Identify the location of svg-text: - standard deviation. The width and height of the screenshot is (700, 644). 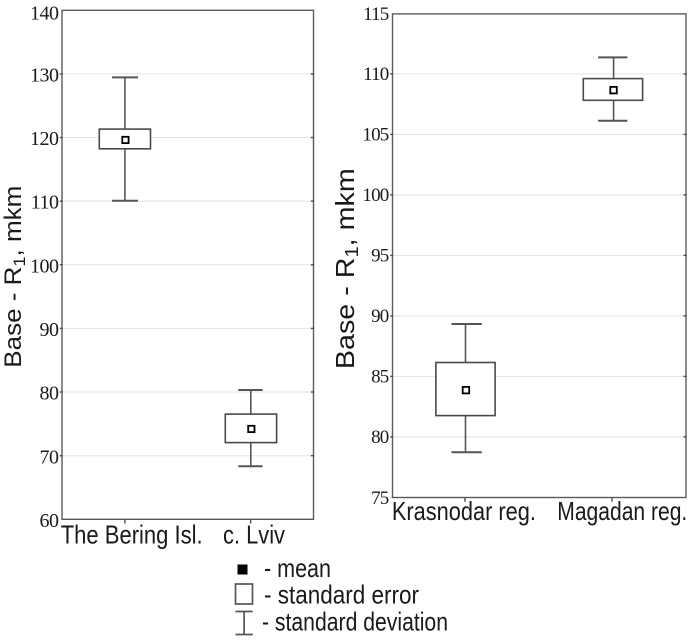
(355, 622).